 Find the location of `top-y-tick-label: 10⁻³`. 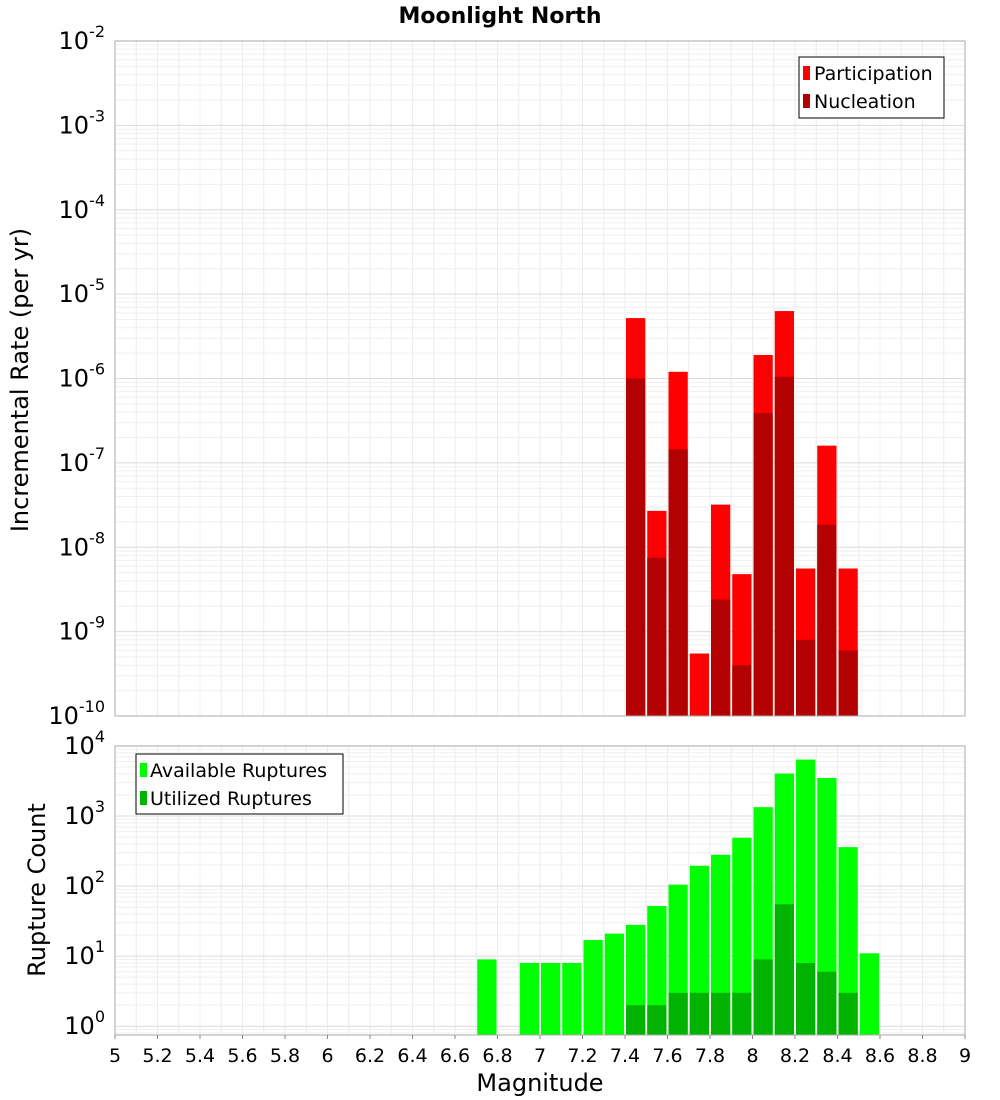

top-y-tick-label: 10⁻³ is located at coordinates (82, 122).